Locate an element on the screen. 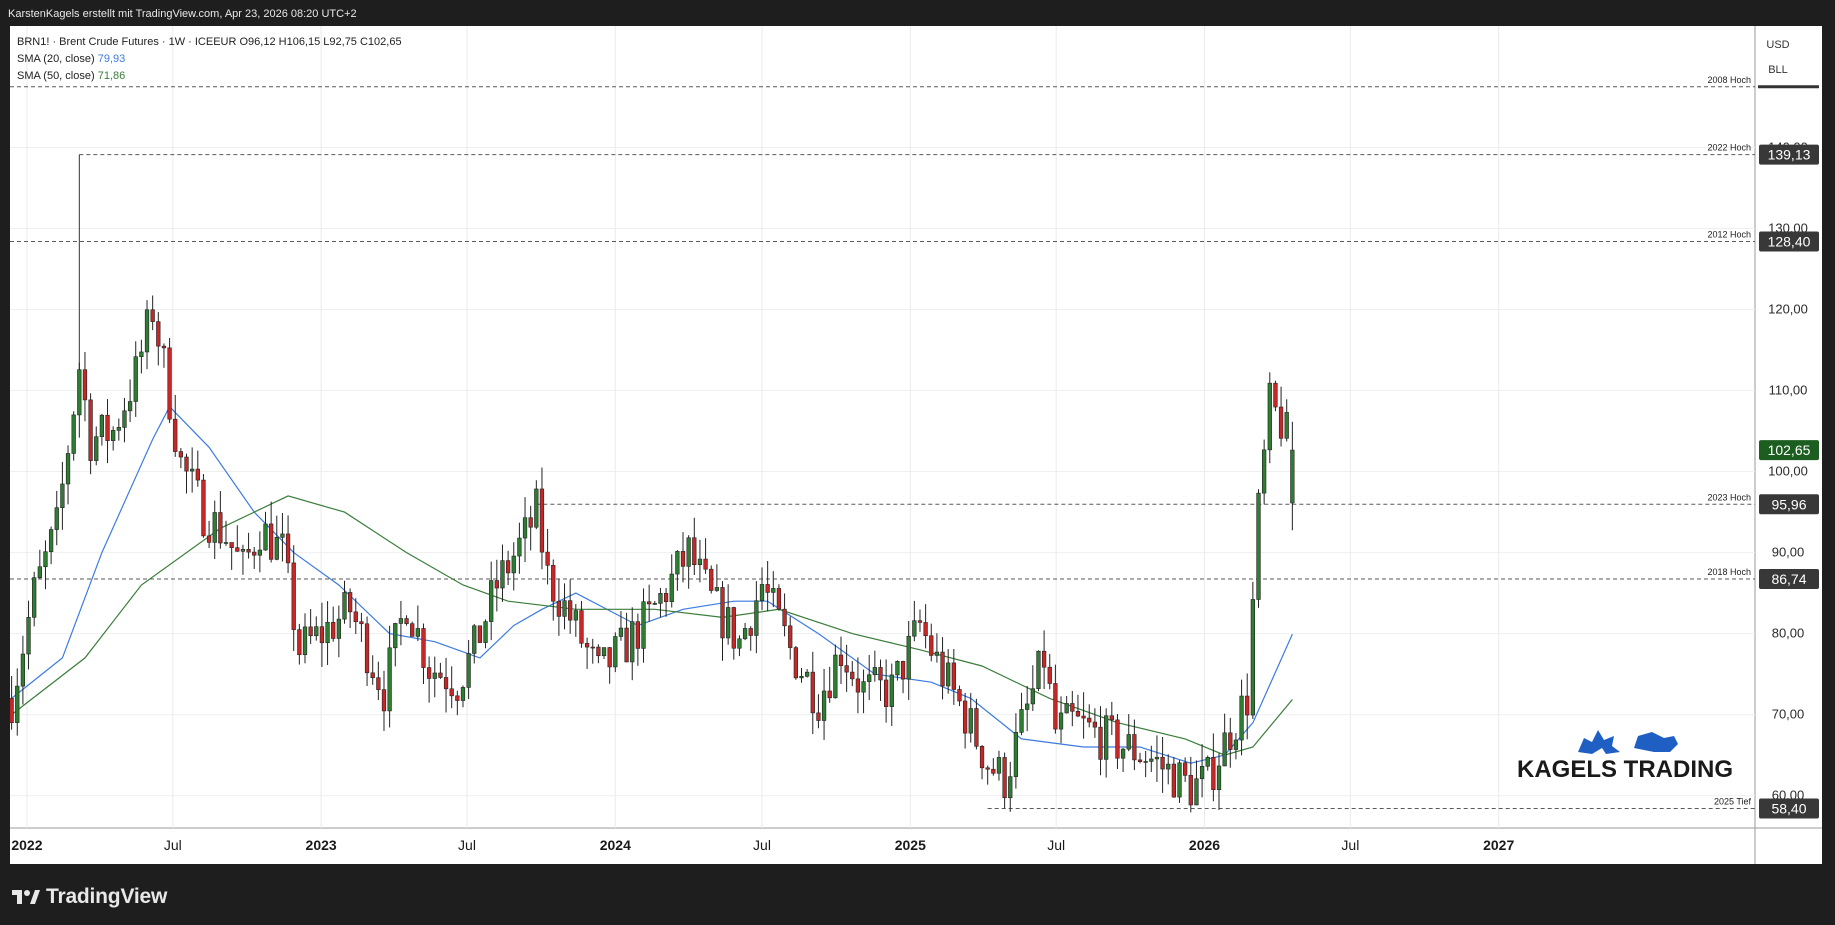 This screenshot has height=925, width=1835. y-tick-label: 100,00 is located at coordinates (1788, 471).